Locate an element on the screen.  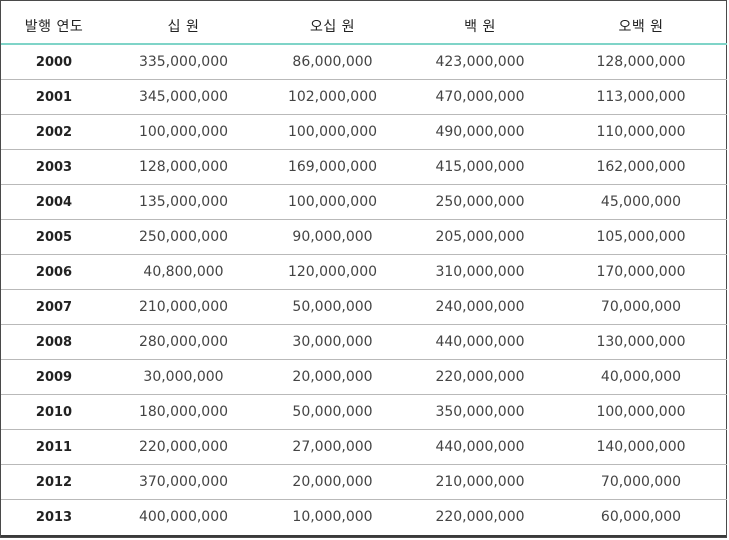
five-hundred-won-cell: 100,000,000 is located at coordinates (641, 412).